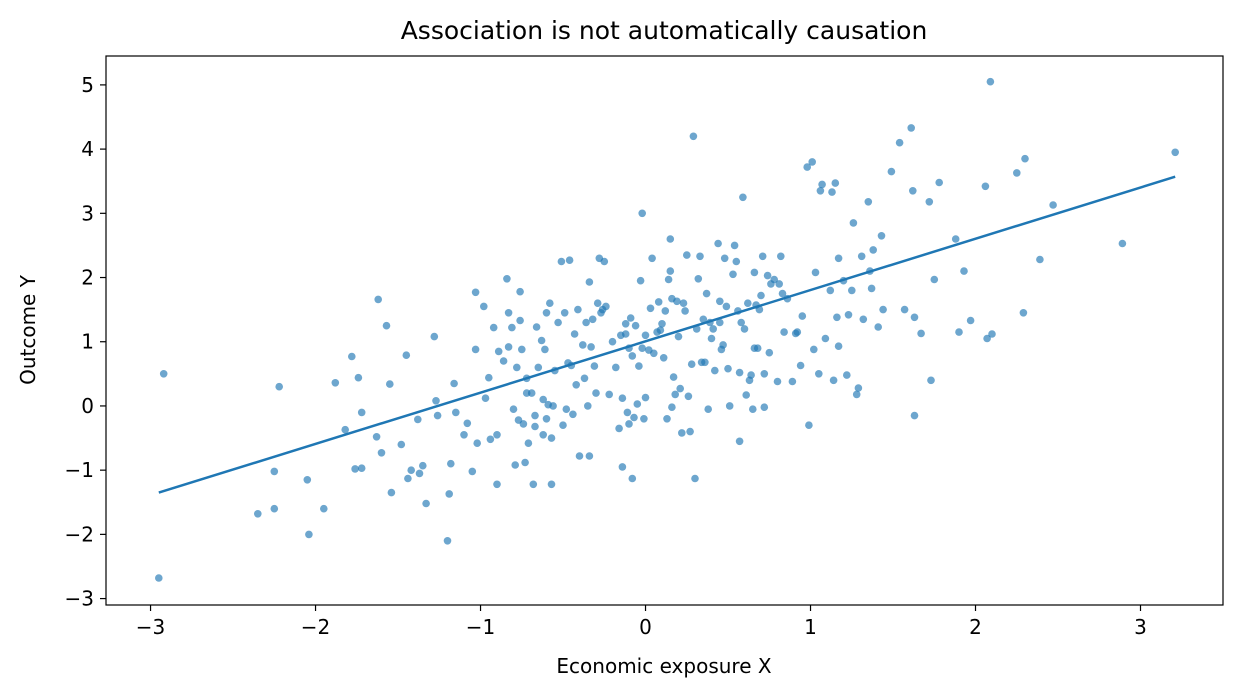  I want to click on y-tick-label: 0, so click(87, 406).